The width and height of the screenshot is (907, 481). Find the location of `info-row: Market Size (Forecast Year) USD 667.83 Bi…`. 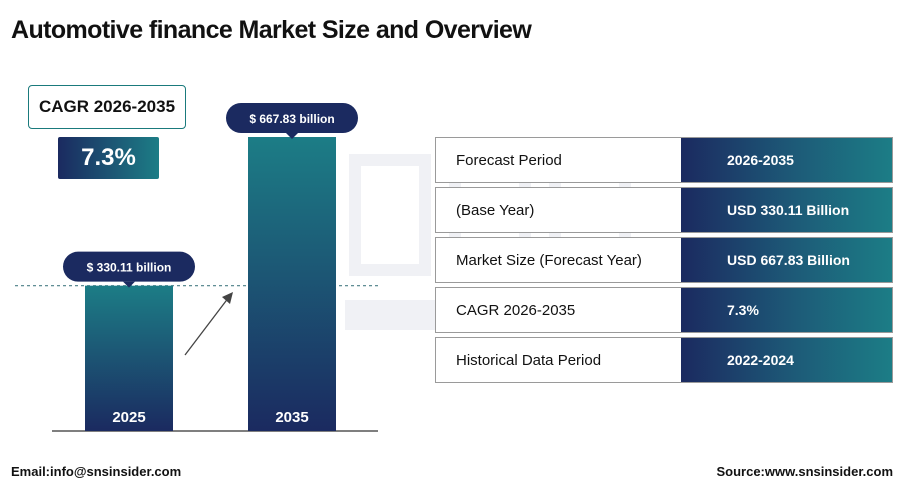

info-row: Market Size (Forecast Year) USD 667.83 Bi… is located at coordinates (664, 260).